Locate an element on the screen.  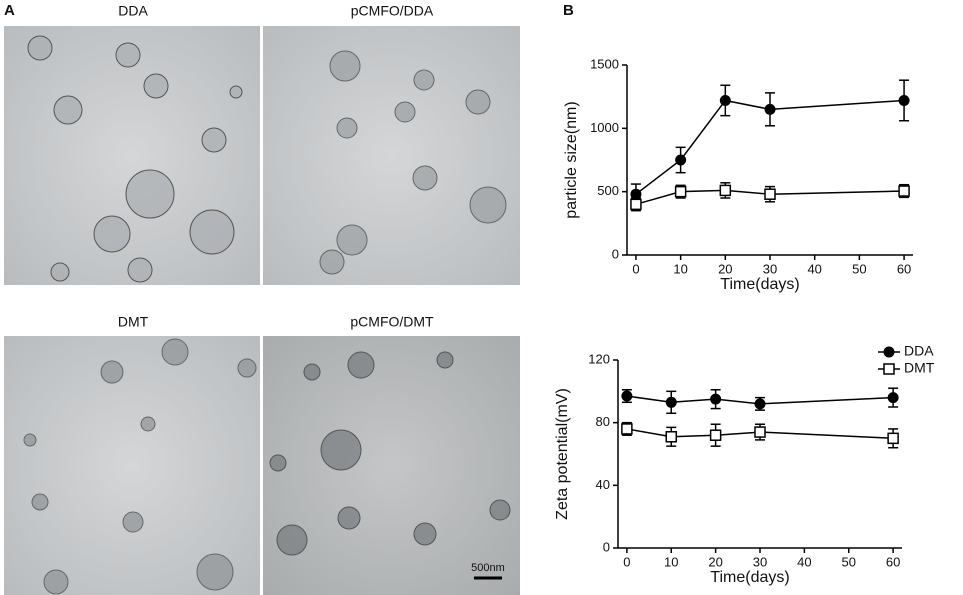
y-tick-label: 500 is located at coordinates (608, 190).